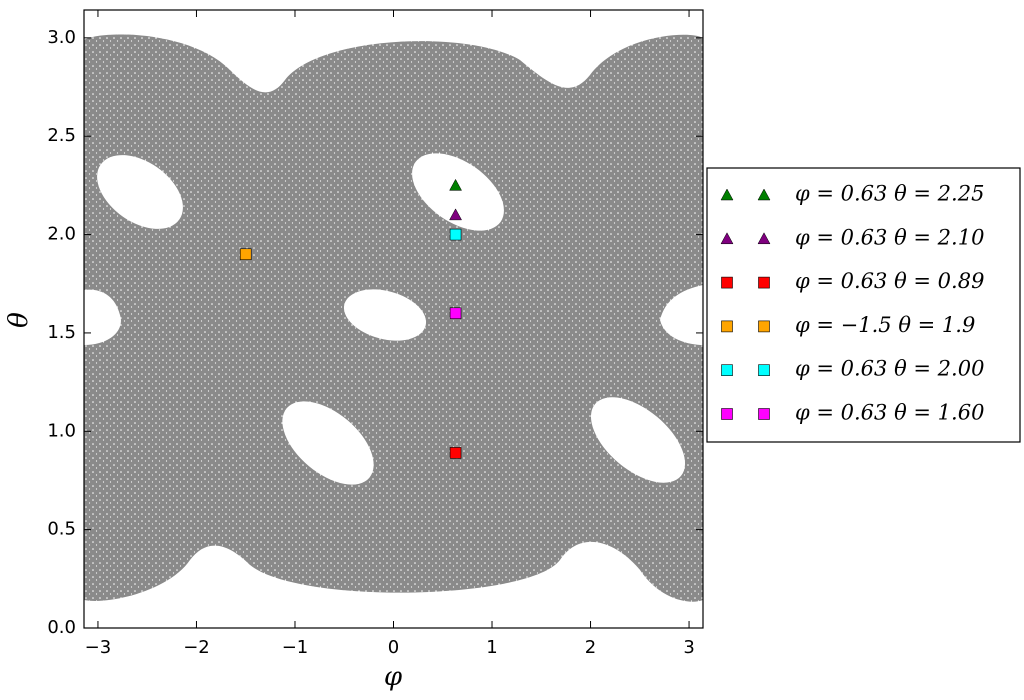 The width and height of the screenshot is (1024, 700). I want to click on x-tick-label: 2, so click(590, 647).